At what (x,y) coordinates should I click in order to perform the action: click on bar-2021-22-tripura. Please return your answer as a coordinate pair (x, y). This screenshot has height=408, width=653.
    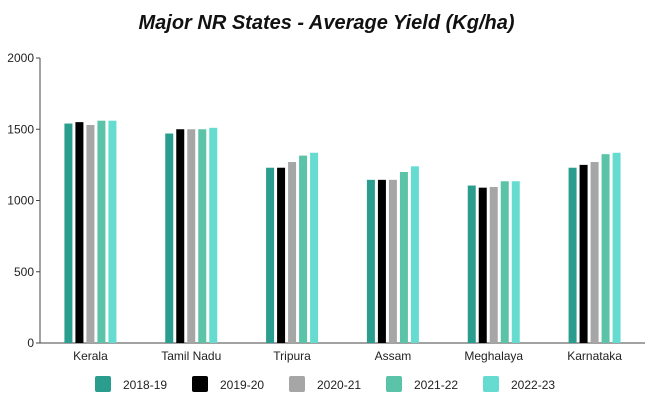
    Looking at the image, I should click on (303, 249).